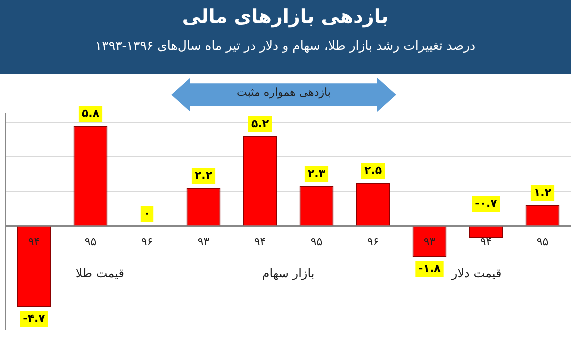 The width and height of the screenshot is (571, 340). I want to click on annotation: بازار سهام, so click(288, 273).